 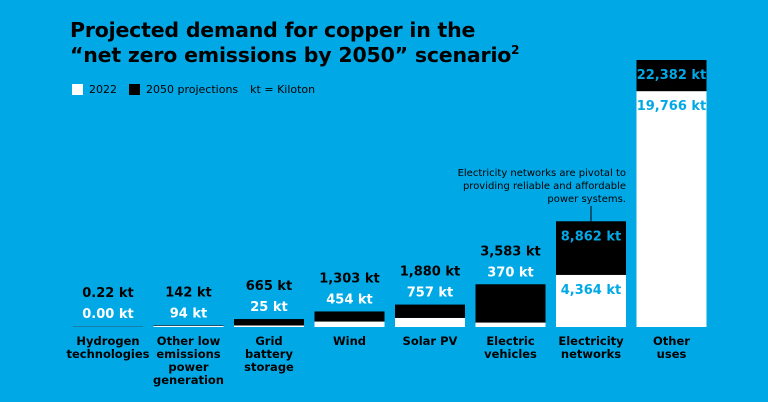 I want to click on value-label-2022: 454 kt, so click(x=349, y=299).